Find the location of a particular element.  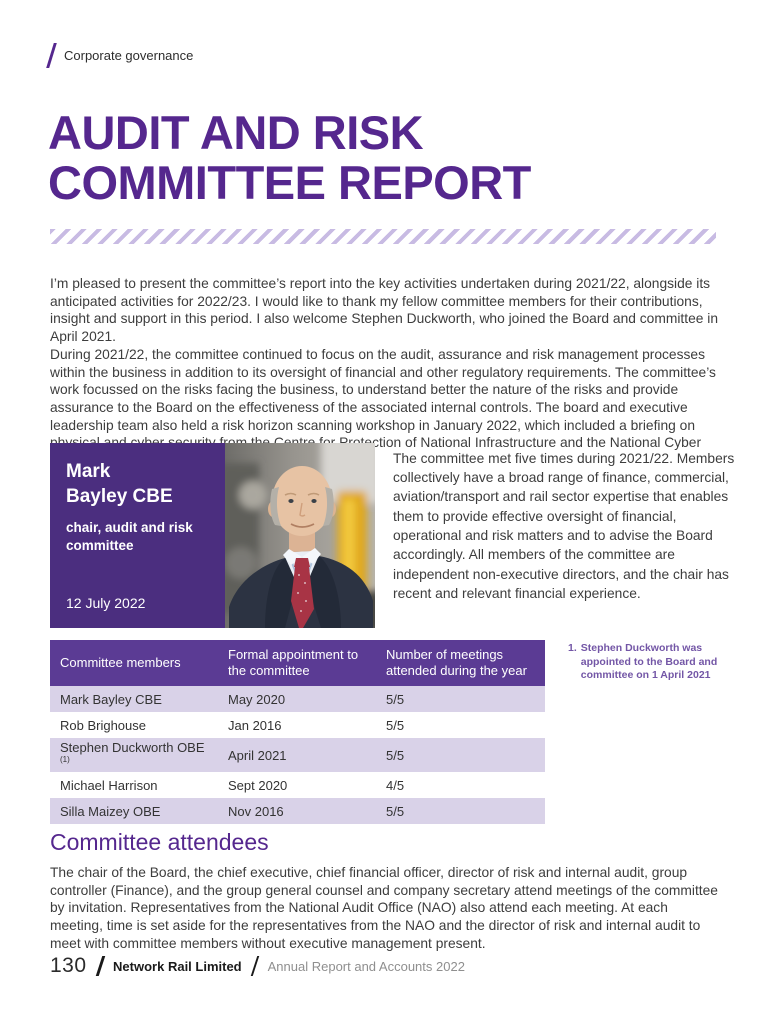

page-title-line2: COMMITTEE REPORT is located at coordinates (289, 182).